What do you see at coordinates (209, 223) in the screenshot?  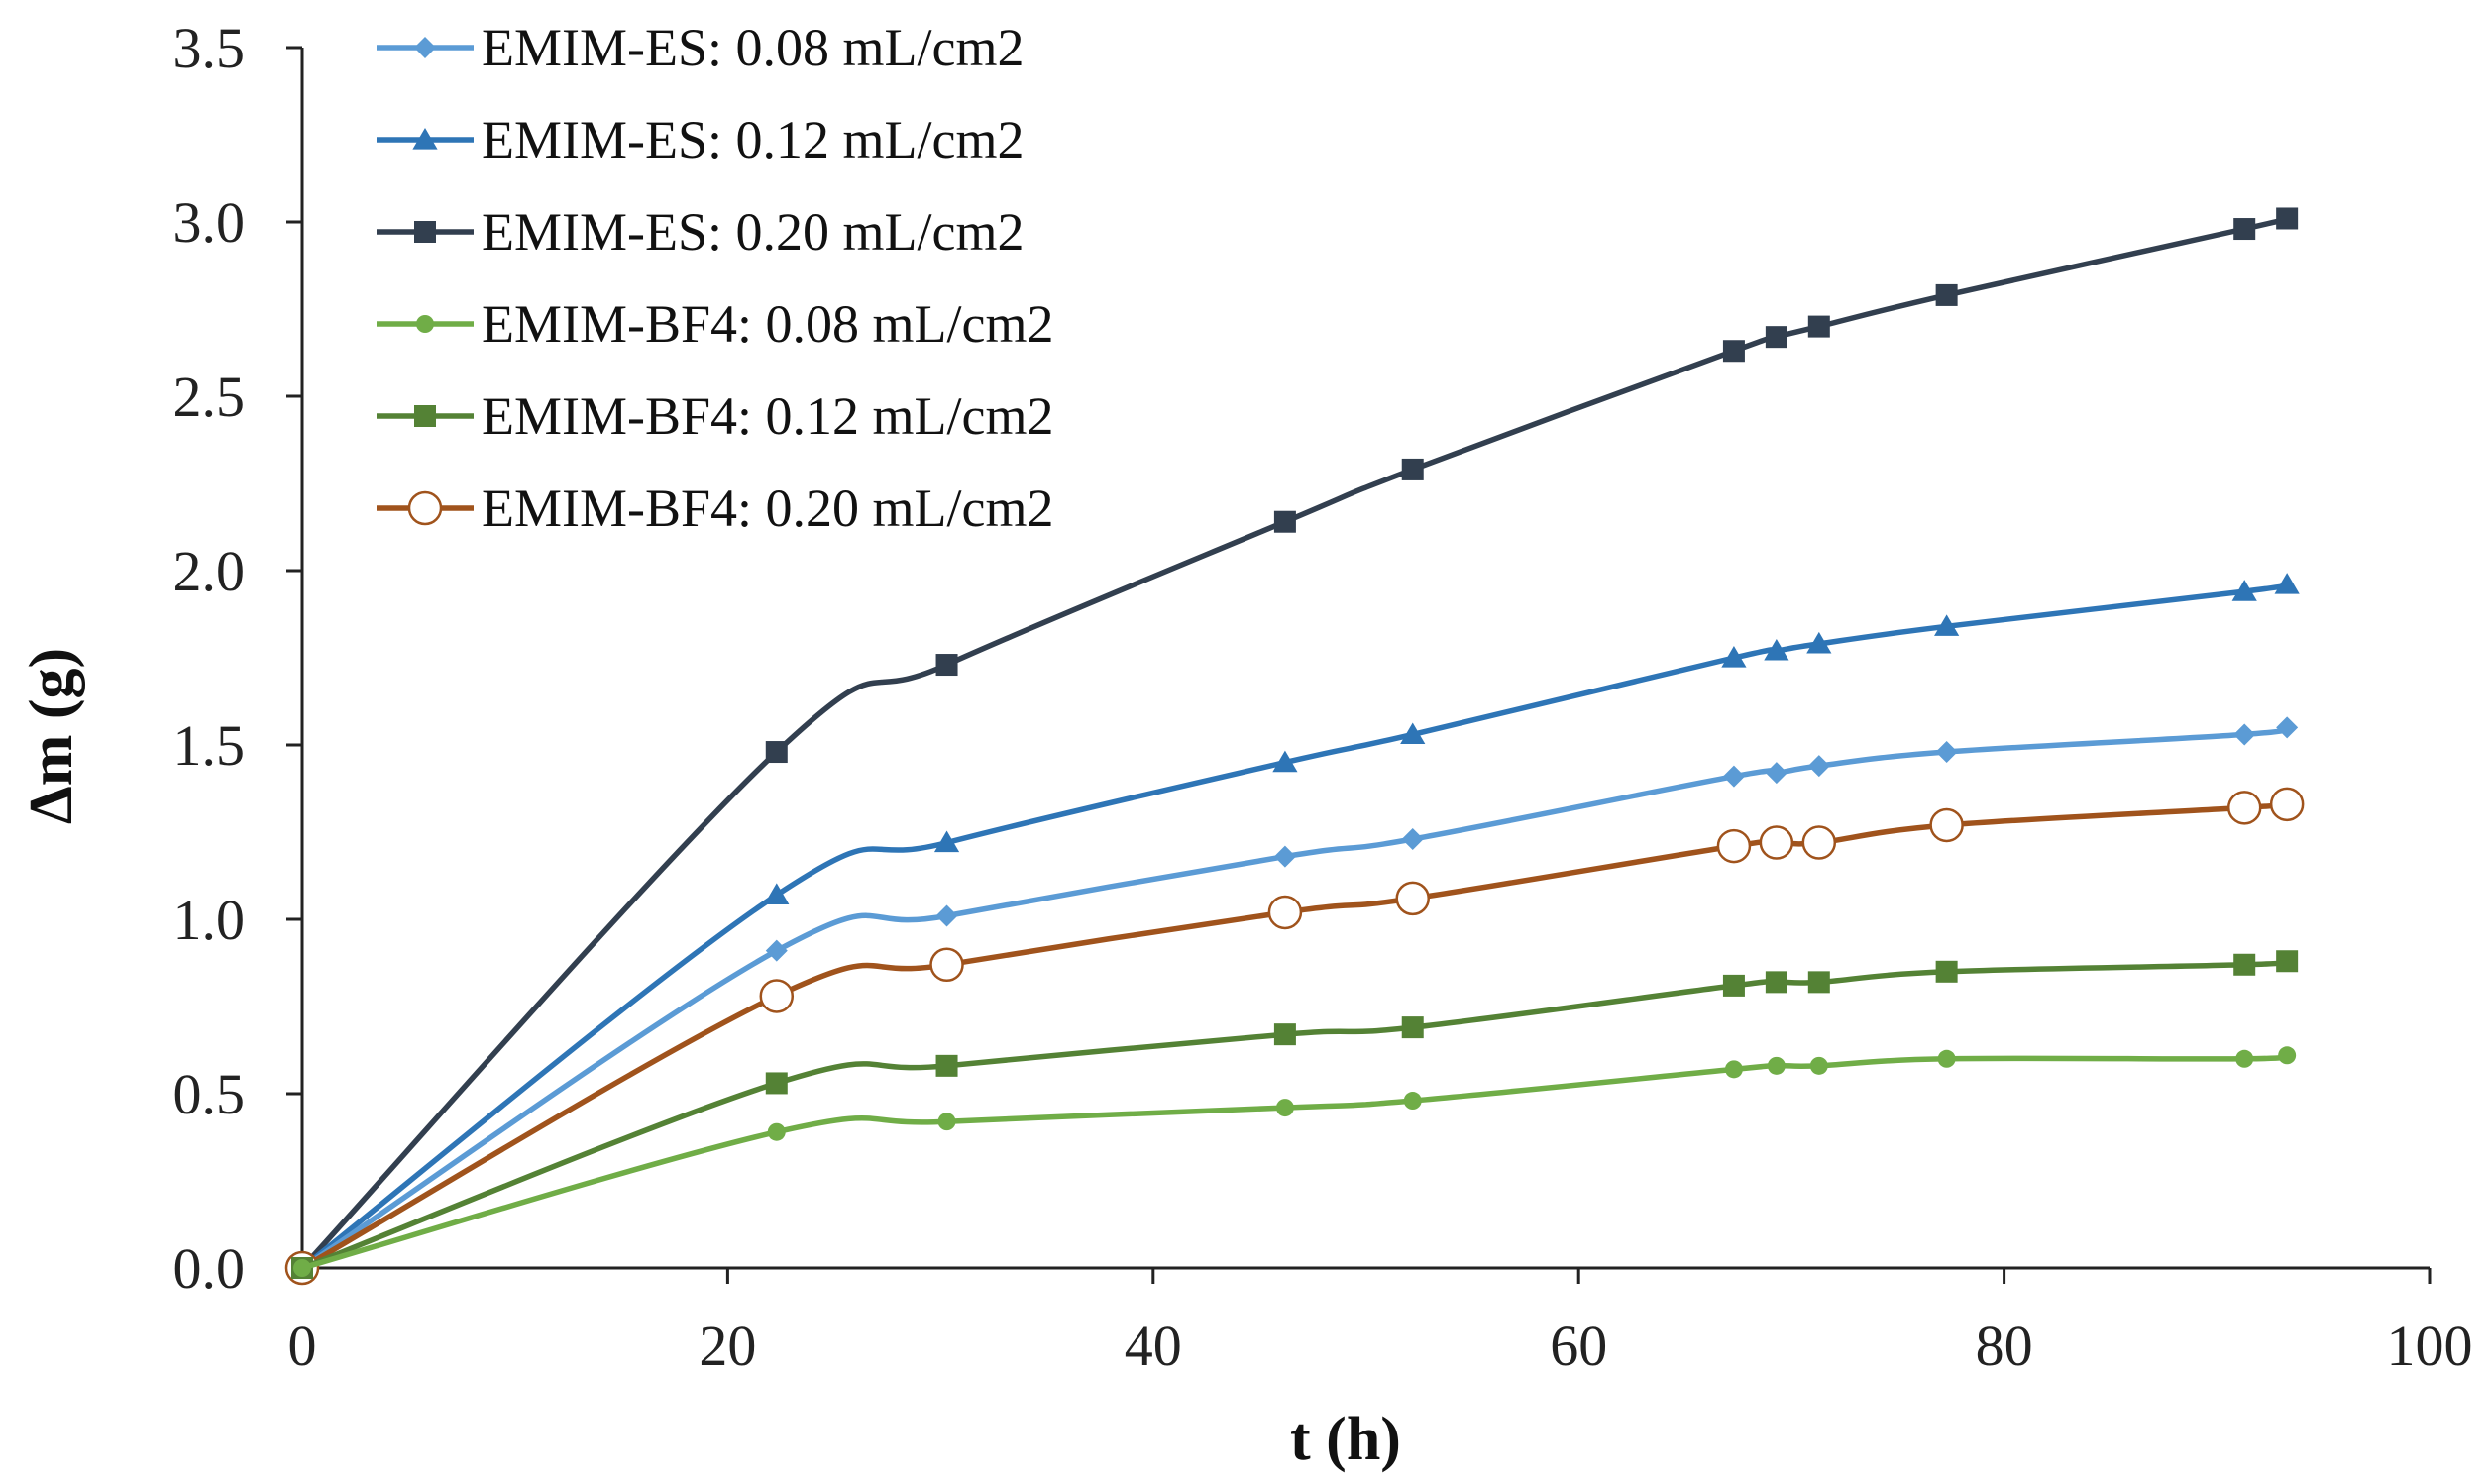 I see `y-tick-label: 3.0` at bounding box center [209, 223].